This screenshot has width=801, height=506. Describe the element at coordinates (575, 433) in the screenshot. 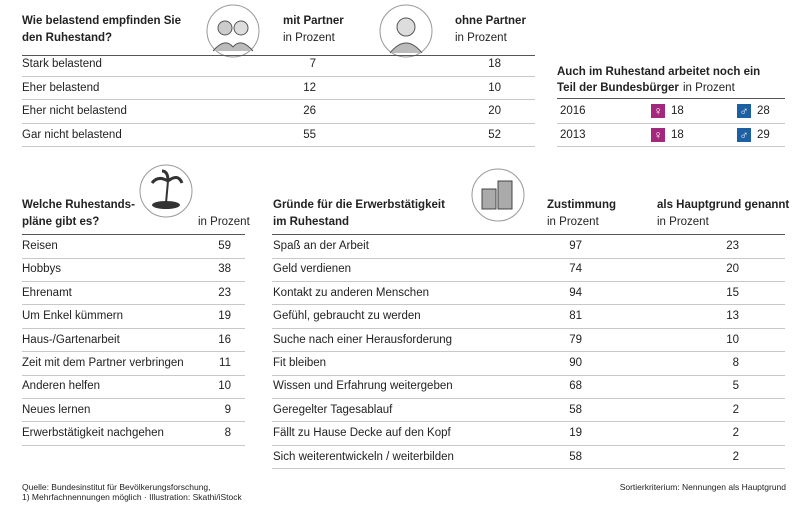

I see `cell-value: 19` at that location.